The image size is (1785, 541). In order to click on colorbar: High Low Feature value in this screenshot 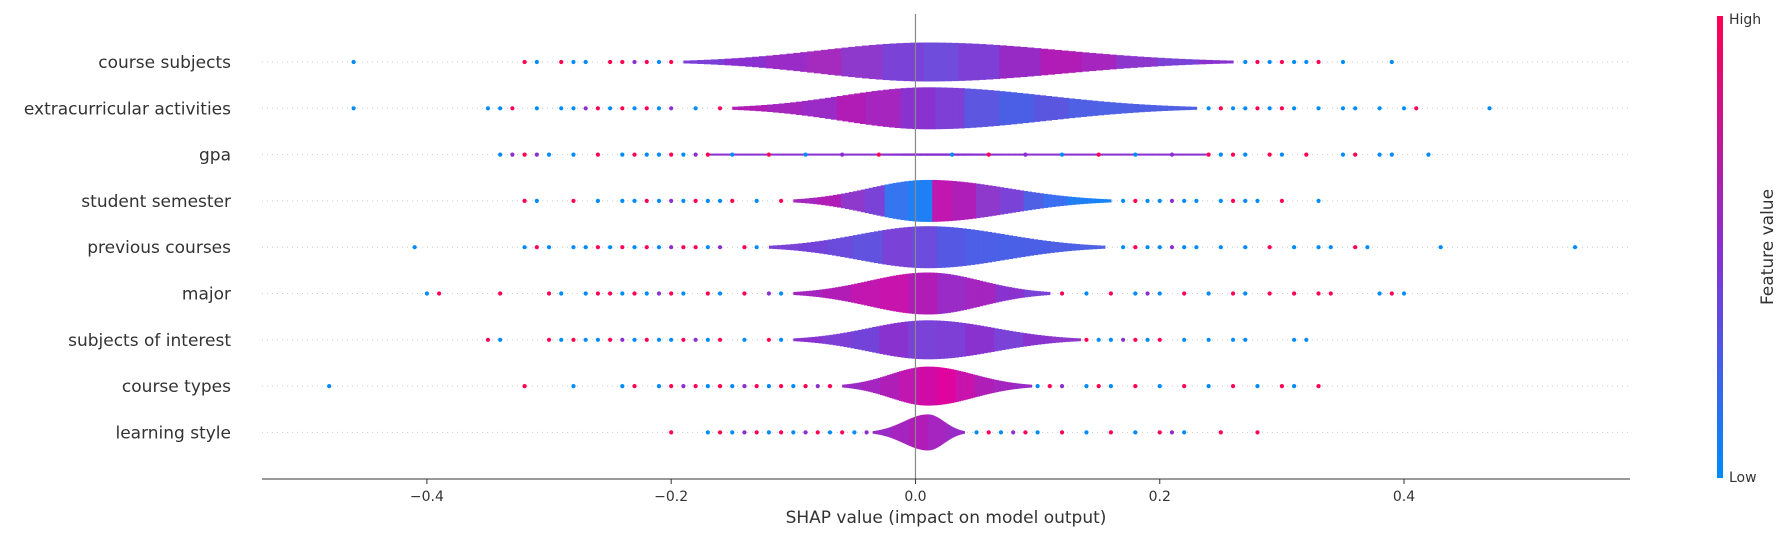, I will do `click(1747, 249)`.